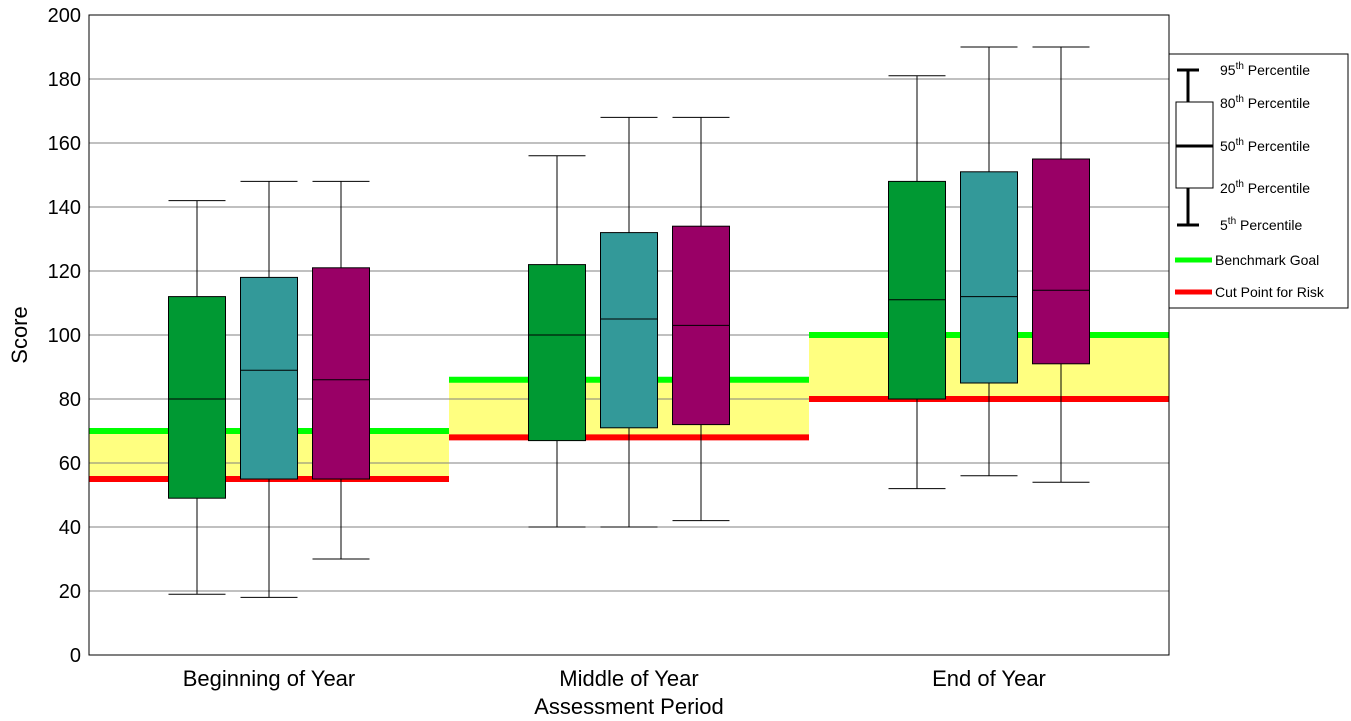  I want to click on y-tick-label: 100, so click(64, 336).